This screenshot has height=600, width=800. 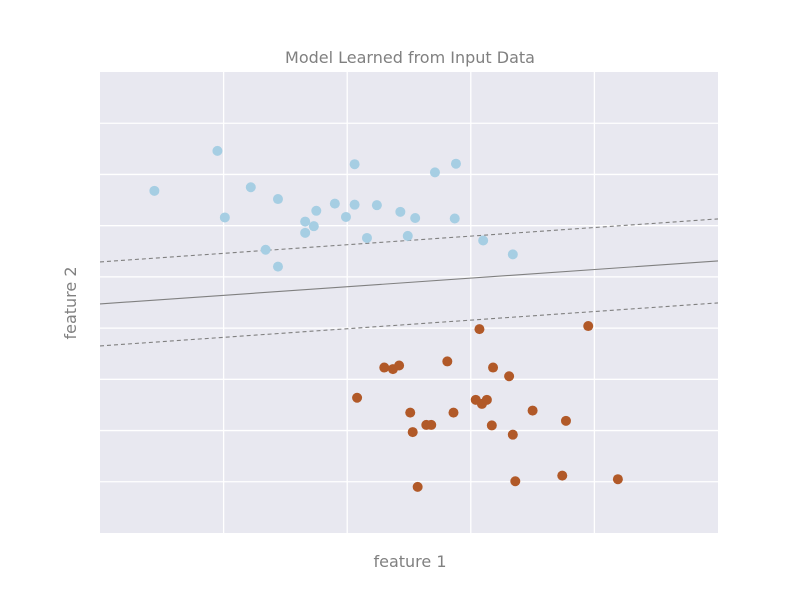 I want to click on x-axis-label: feature 1, so click(x=409, y=561).